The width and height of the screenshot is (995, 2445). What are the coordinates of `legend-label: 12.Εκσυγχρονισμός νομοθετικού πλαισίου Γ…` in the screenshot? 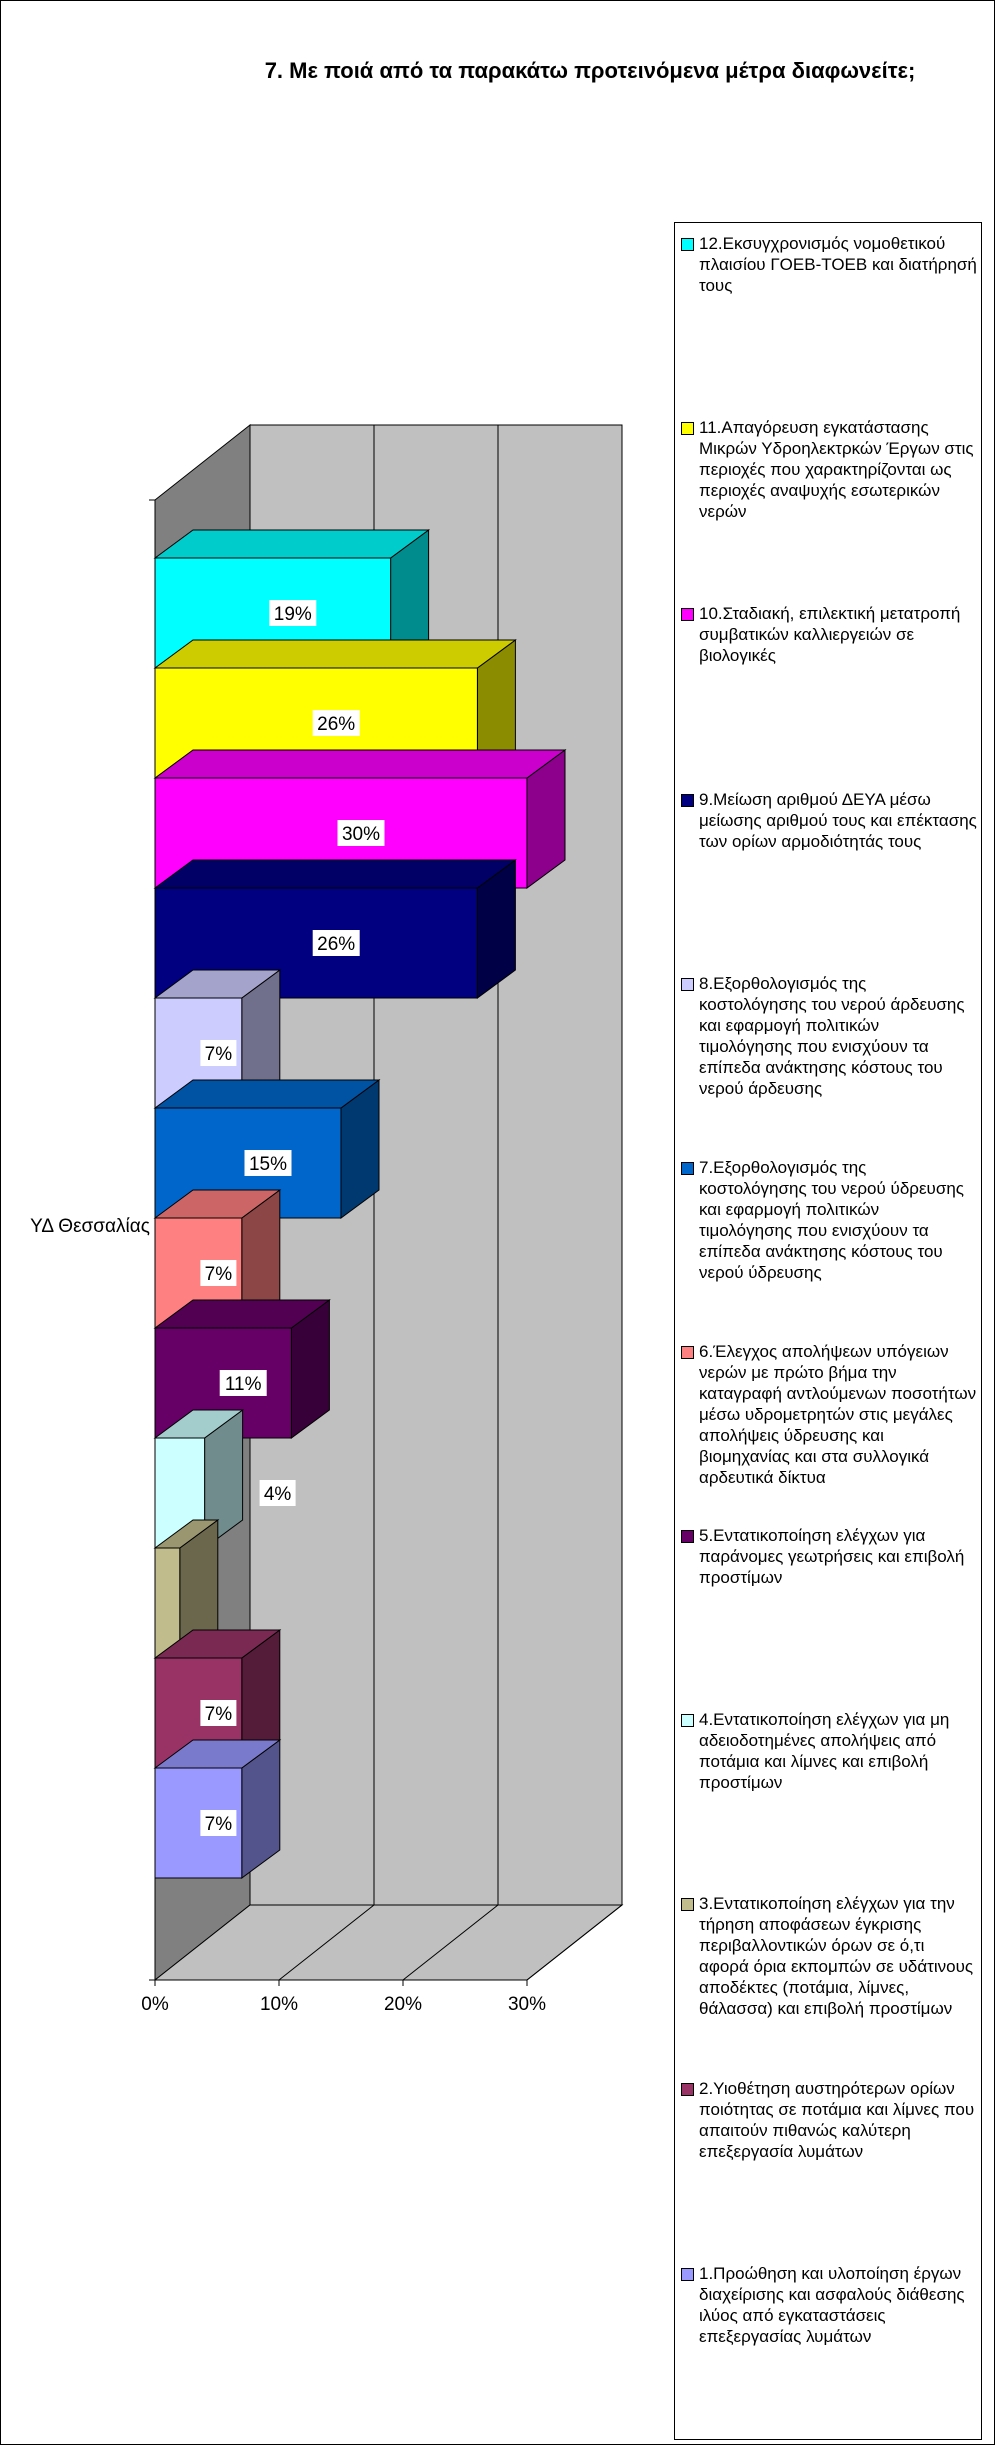 It's located at (838, 264).